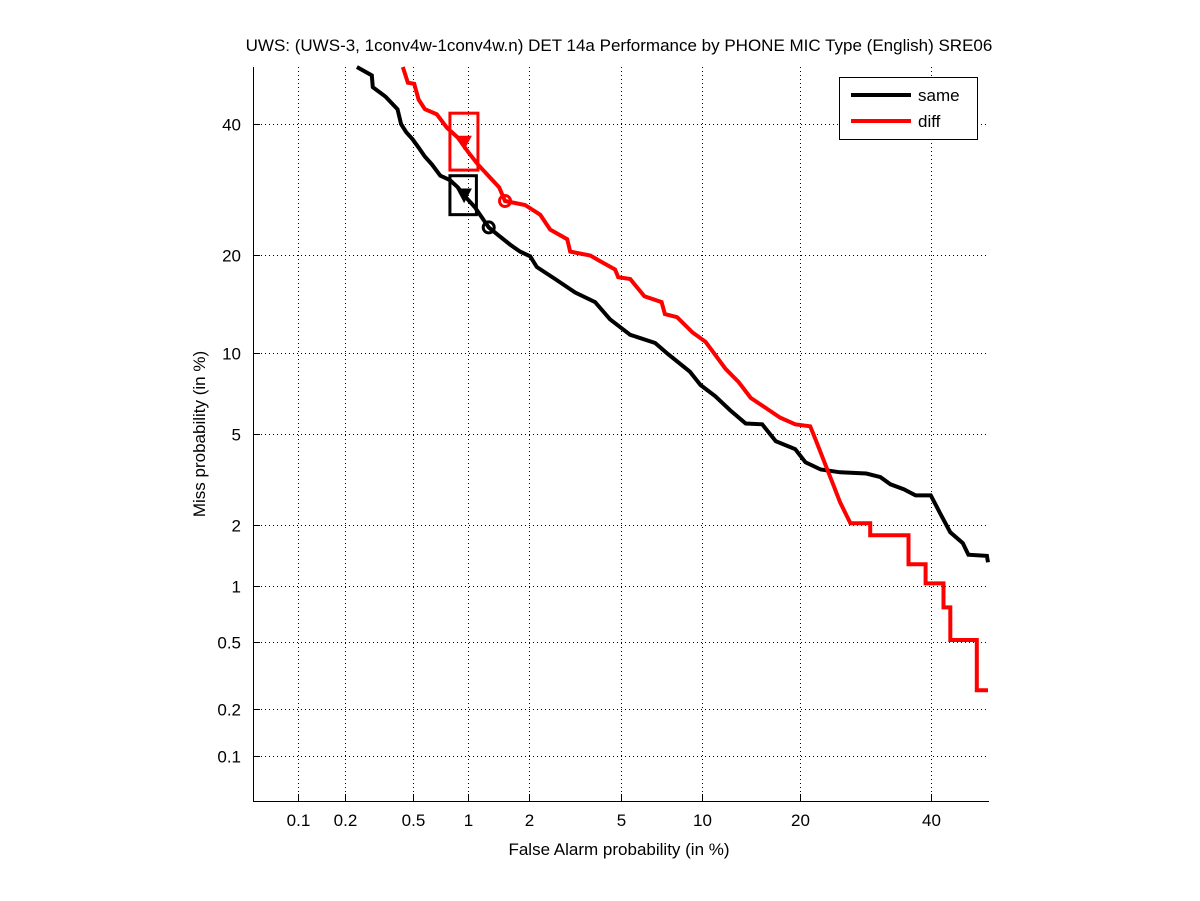 The height and width of the screenshot is (901, 1200). I want to click on confidence-box-same, so click(463, 195).